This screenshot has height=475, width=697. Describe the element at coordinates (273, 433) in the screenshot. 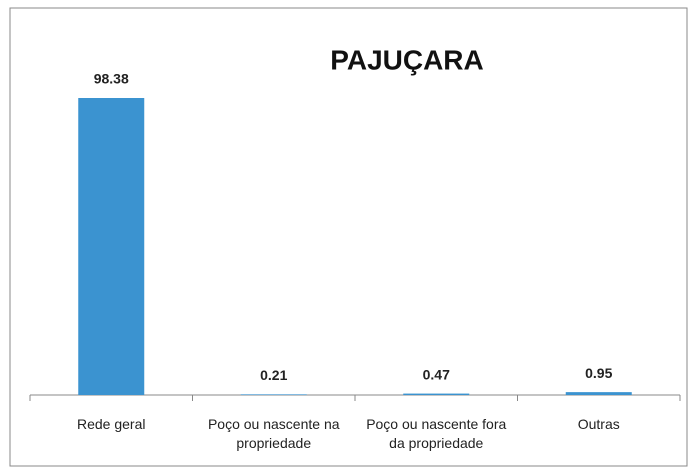

I see `x-tick-label: Poço ou nascente na propriedade` at that location.